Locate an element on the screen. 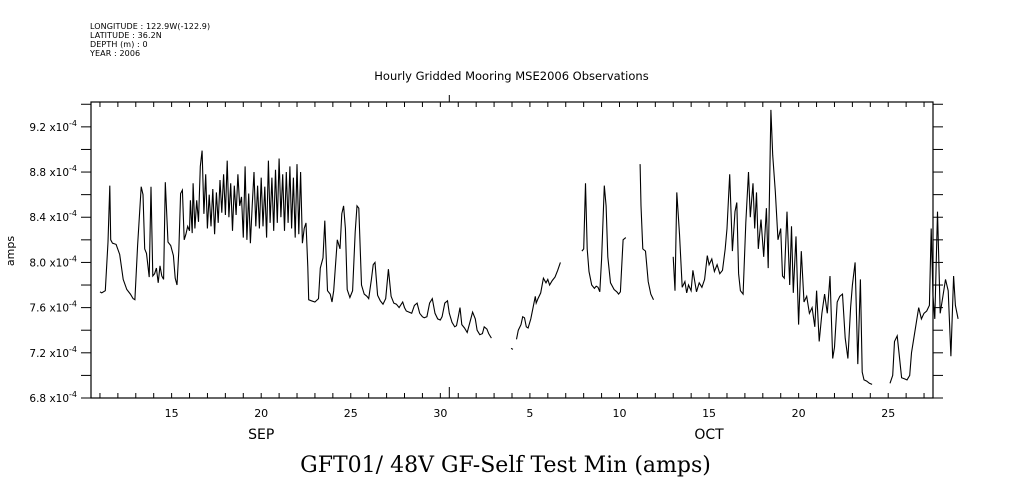  y-tick-label: 6.8 x10⁻⁴ is located at coordinates (53, 397).